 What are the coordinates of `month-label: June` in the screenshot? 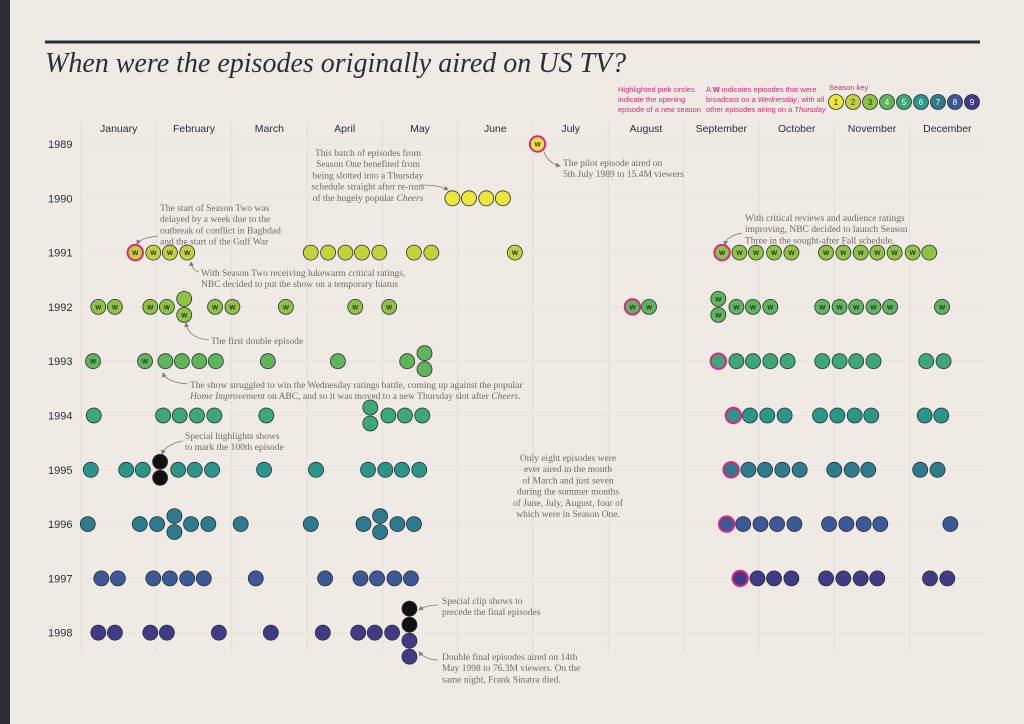 It's located at (495, 129).